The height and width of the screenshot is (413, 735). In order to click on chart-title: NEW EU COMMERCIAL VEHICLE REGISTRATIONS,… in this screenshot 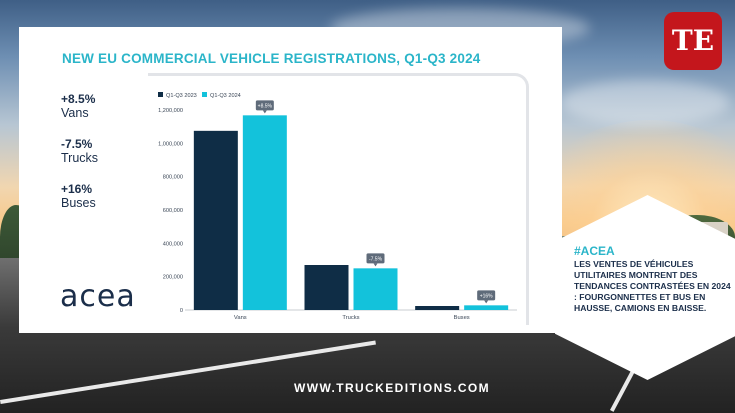, I will do `click(271, 58)`.